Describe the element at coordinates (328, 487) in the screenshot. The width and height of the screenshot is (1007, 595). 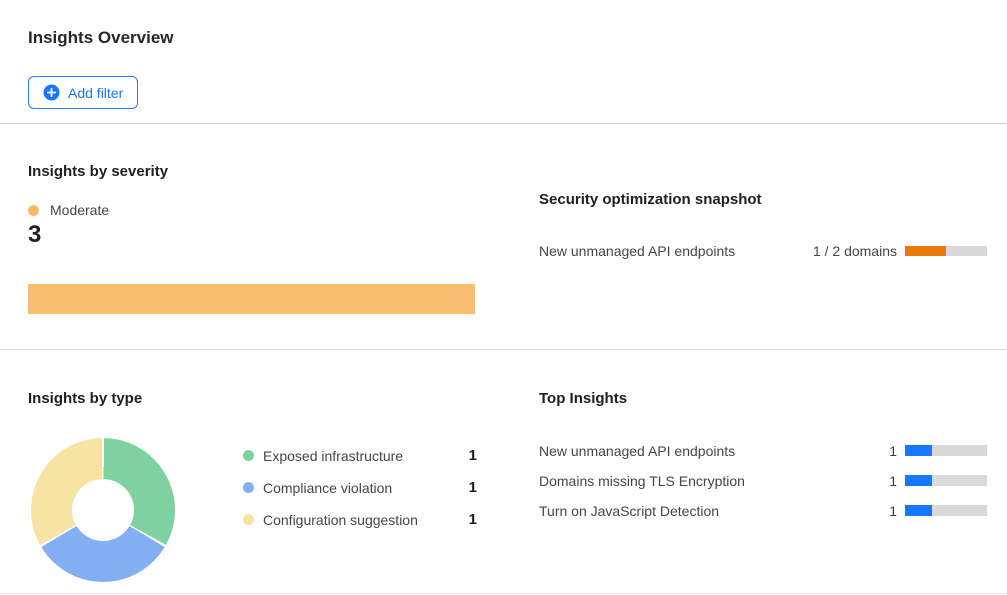
I see `type-legend-label: Compliance violation` at that location.